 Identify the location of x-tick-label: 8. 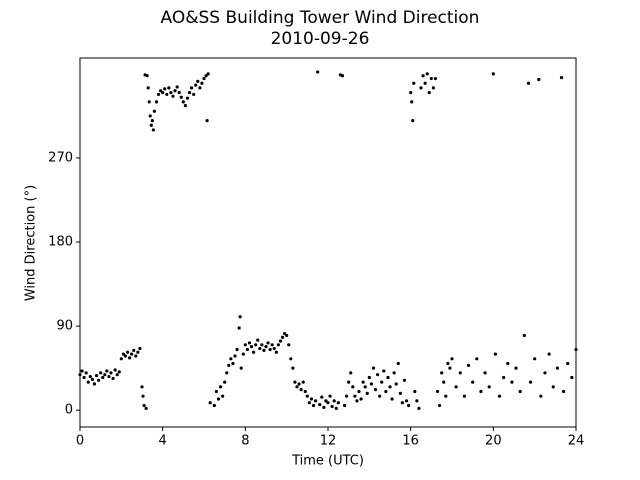
(245, 441).